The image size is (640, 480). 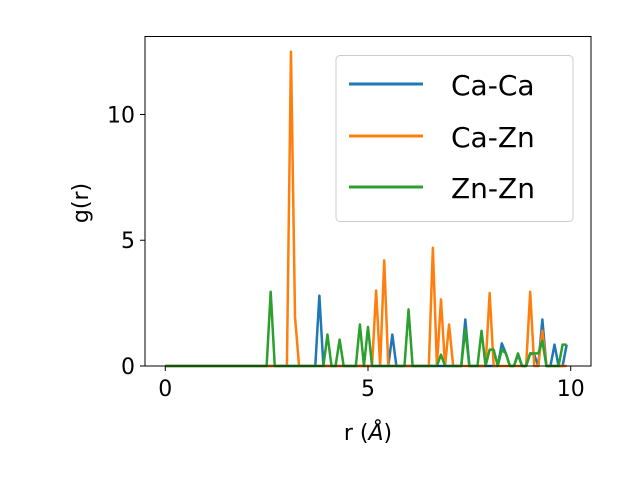 What do you see at coordinates (128, 241) in the screenshot?
I see `y-tick-label: 5` at bounding box center [128, 241].